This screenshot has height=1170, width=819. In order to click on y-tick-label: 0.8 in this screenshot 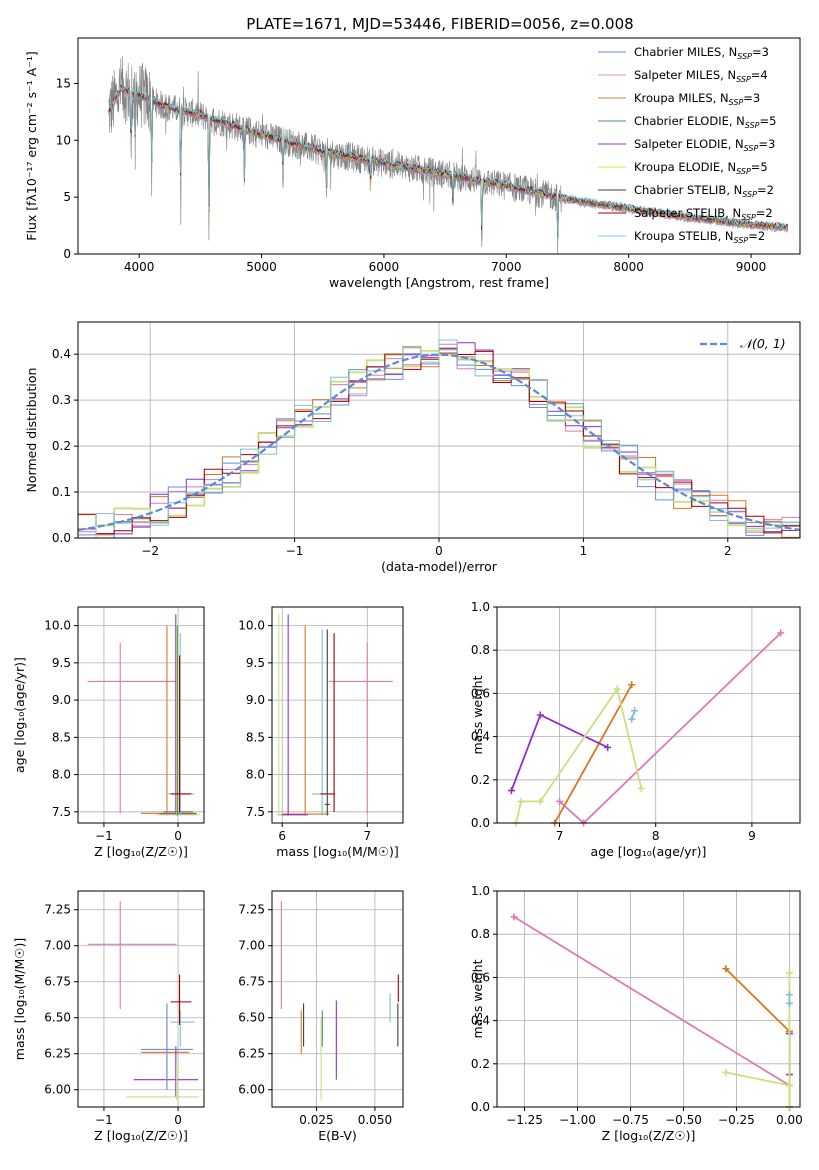, I will do `click(480, 934)`.